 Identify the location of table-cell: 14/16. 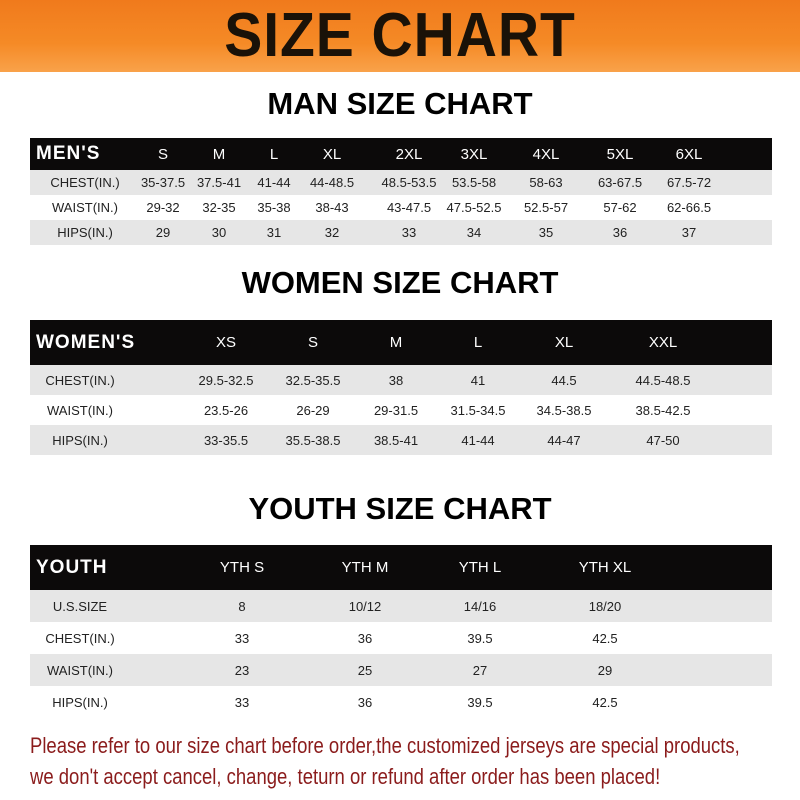
(480, 606).